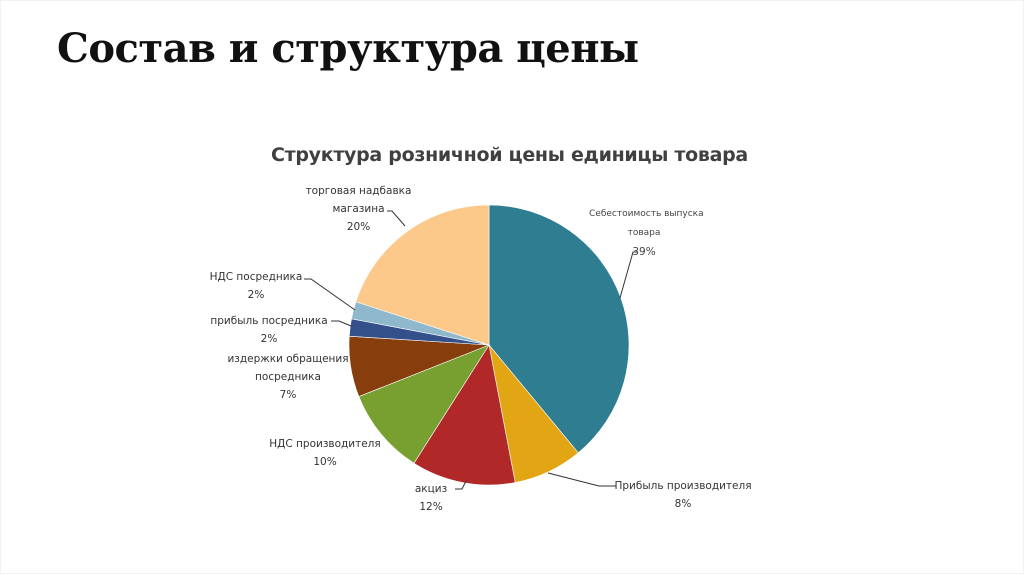 This screenshot has height=575, width=1024. I want to click on leader-line-pribyl-proizv, so click(581, 479).